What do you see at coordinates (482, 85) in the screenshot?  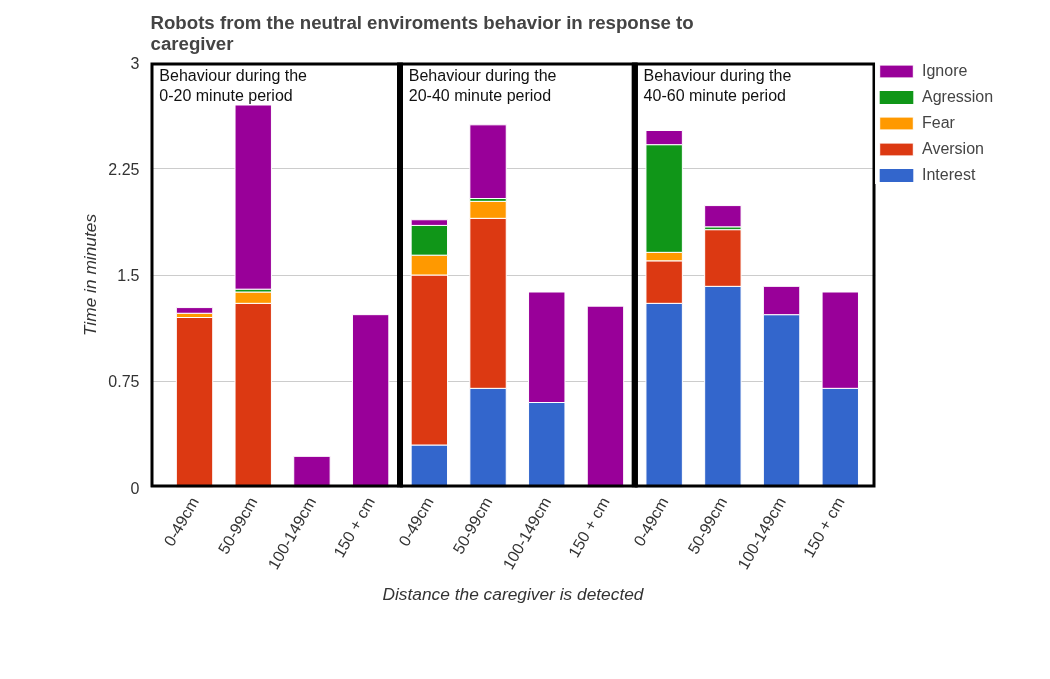 I see `annotation: Behaviour during the 20-40 minute period` at bounding box center [482, 85].